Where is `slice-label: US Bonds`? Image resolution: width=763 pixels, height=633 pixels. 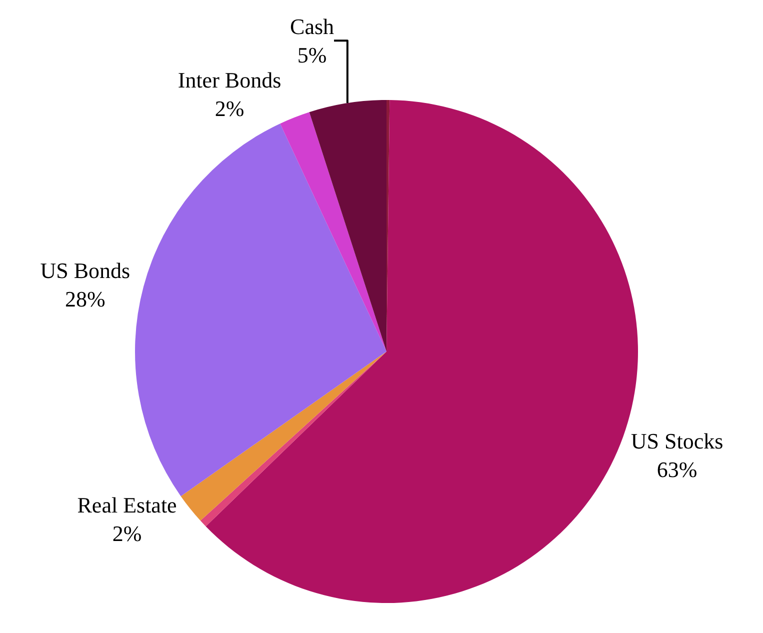
slice-label: US Bonds is located at coordinates (85, 271).